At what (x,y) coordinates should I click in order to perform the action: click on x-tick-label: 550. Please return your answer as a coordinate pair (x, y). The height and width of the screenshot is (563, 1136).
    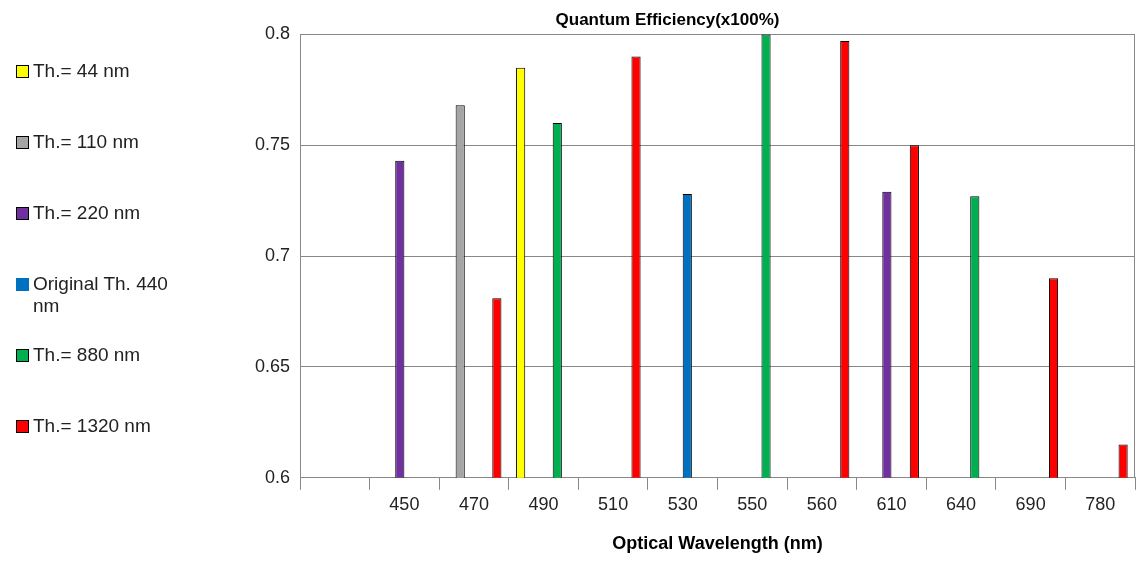
    Looking at the image, I should click on (752, 503).